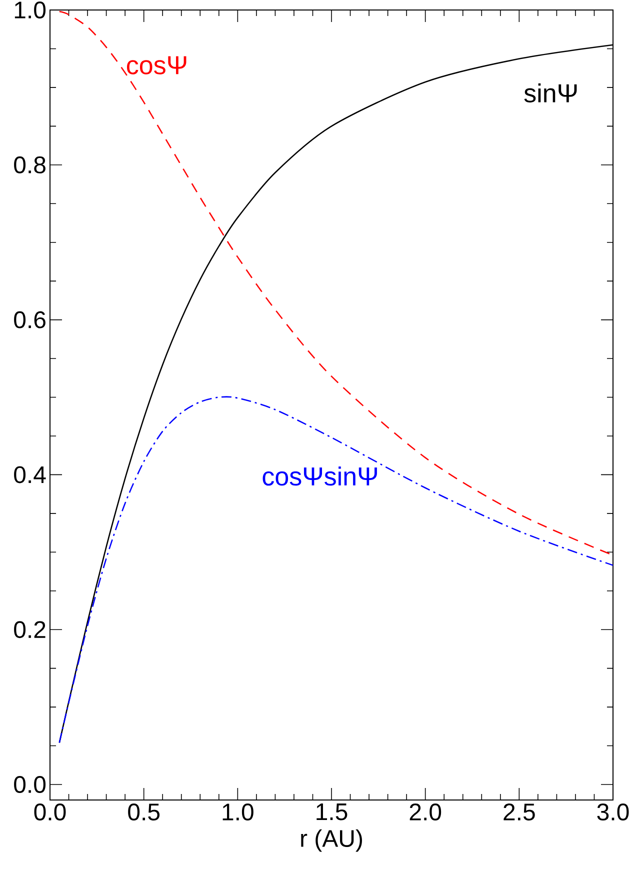 The image size is (643, 884). What do you see at coordinates (30, 785) in the screenshot?
I see `y-tick-label: 0.0` at bounding box center [30, 785].